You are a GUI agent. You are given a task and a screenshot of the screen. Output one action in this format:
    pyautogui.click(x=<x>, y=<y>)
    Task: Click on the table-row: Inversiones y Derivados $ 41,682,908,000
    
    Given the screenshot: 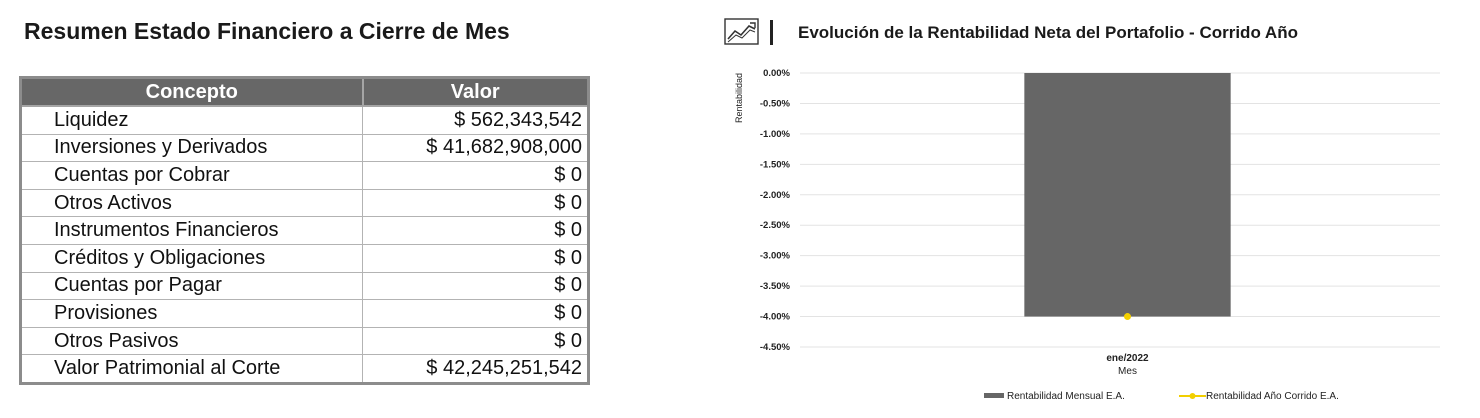 What is the action you would take?
    pyautogui.click(x=304, y=148)
    